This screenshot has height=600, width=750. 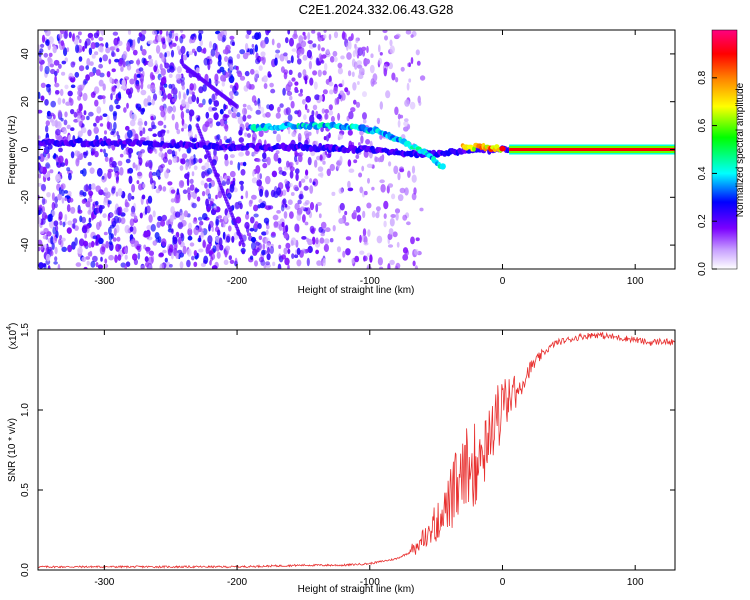 I want to click on snr-y-scale-exponent: 4, so click(x=9, y=328).